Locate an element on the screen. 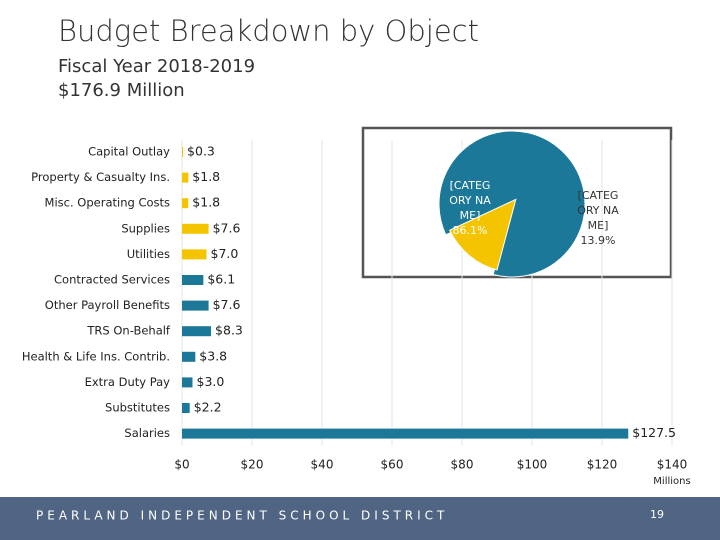  value-label: $0.3 is located at coordinates (201, 151).